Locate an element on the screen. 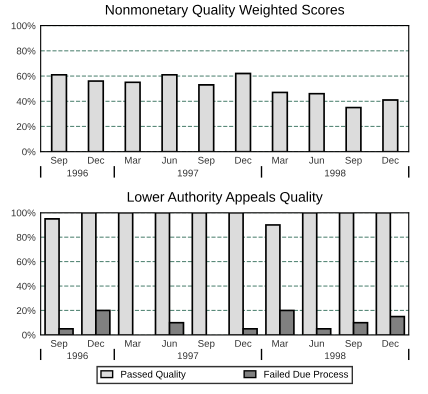 This screenshot has width=428, height=394. chart-title: Nonmonetary Quality Weighted Scores is located at coordinates (225, 11).